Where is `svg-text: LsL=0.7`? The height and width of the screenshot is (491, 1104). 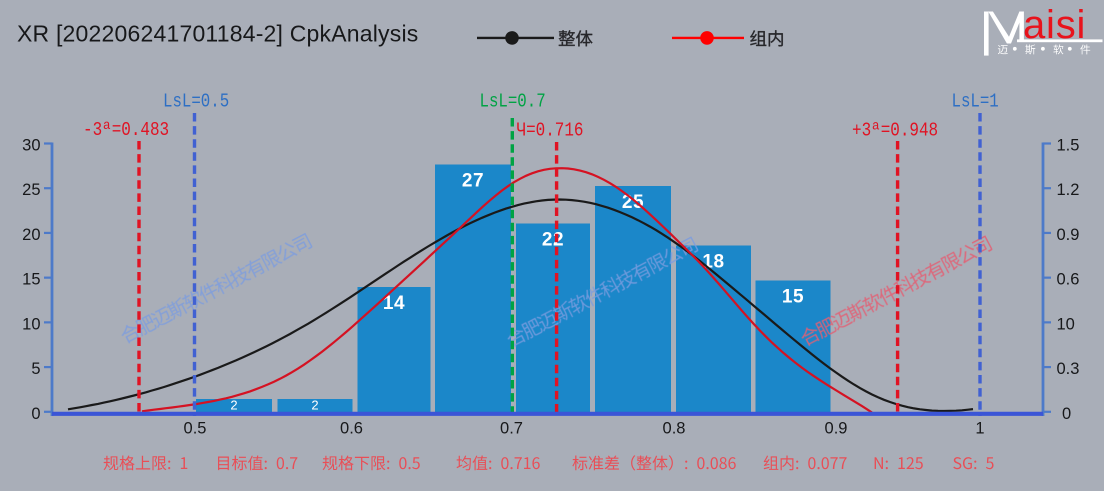
svg-text: LsL=0.7 is located at coordinates (513, 102).